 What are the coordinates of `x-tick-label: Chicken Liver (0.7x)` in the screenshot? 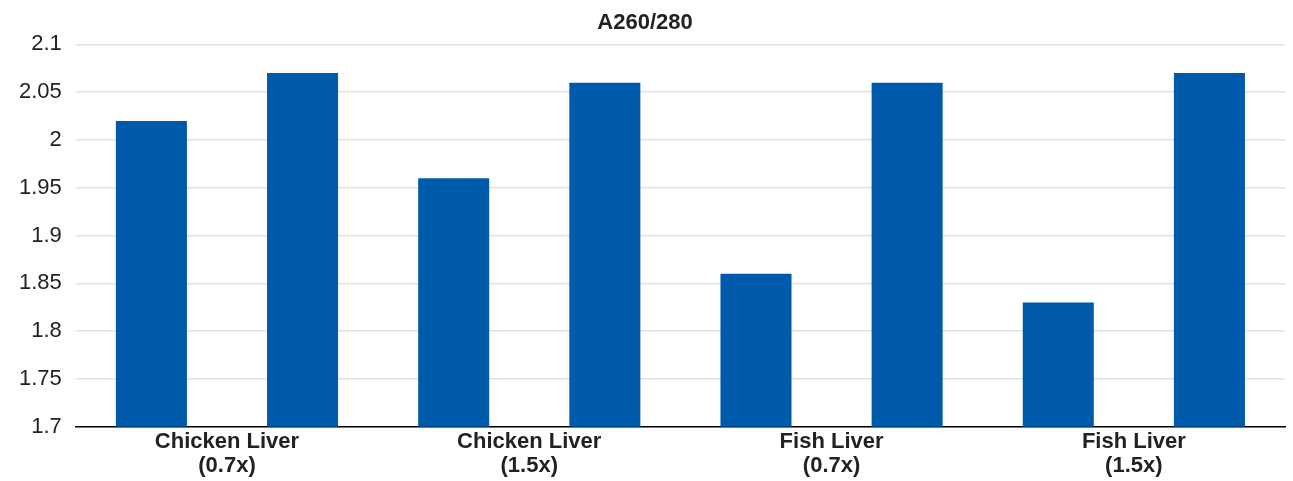 It's located at (227, 452).